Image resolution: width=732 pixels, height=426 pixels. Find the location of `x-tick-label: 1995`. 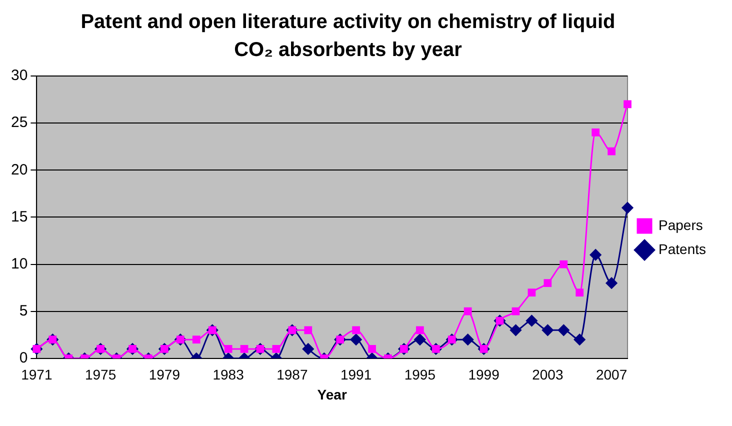

x-tick-label: 1995 is located at coordinates (420, 374).